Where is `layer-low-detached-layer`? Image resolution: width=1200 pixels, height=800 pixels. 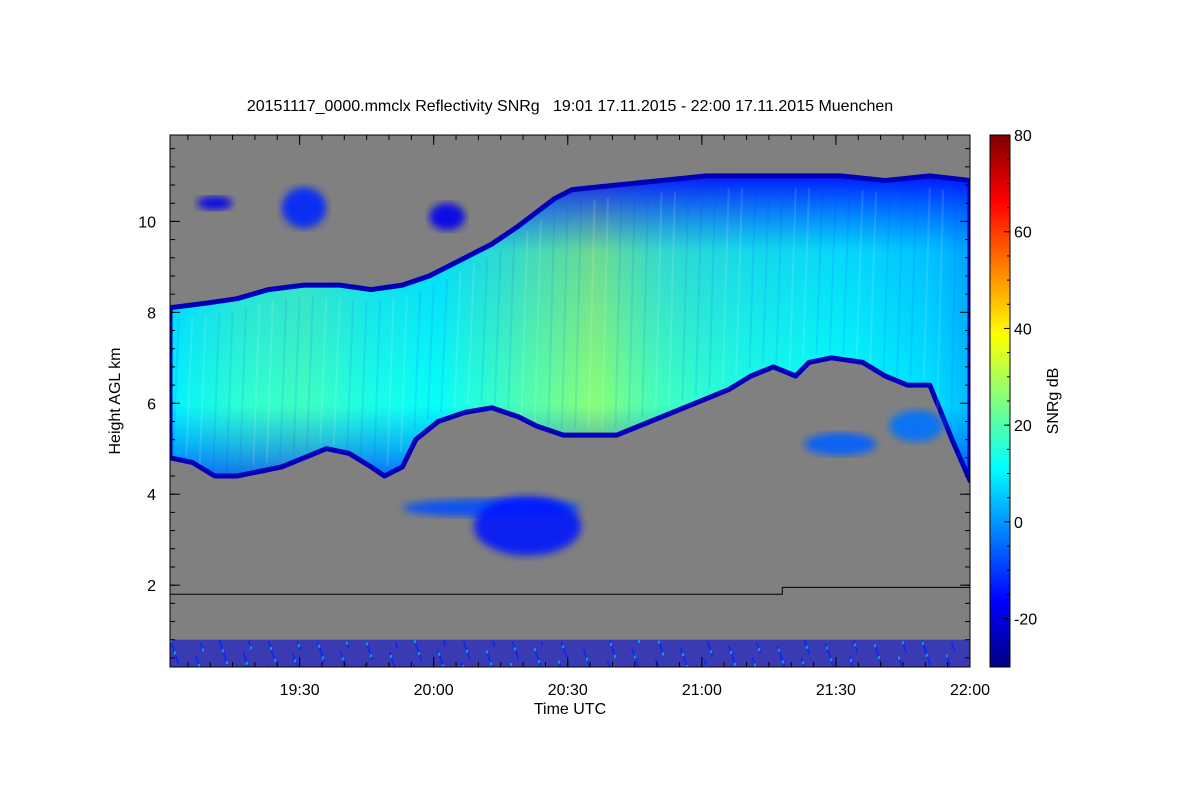 layer-low-detached-layer is located at coordinates (874, 433).